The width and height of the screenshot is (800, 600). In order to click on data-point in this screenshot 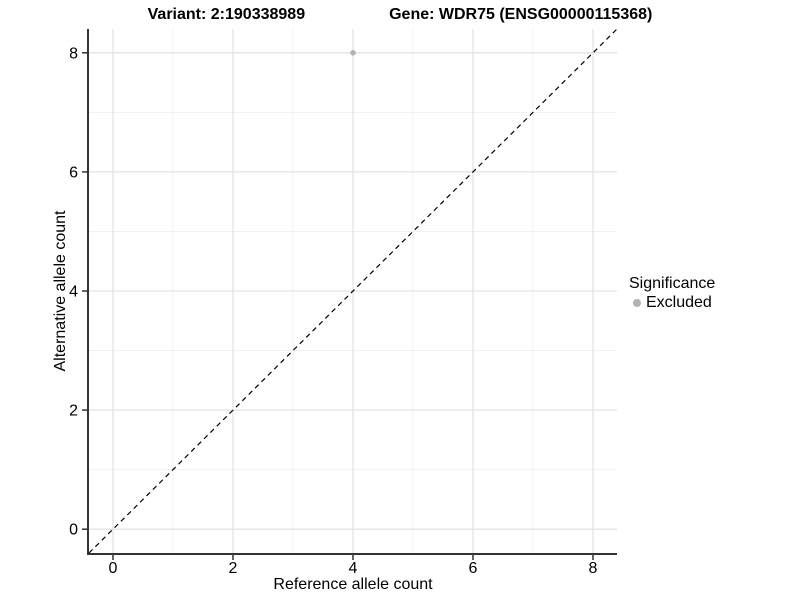, I will do `click(353, 53)`.